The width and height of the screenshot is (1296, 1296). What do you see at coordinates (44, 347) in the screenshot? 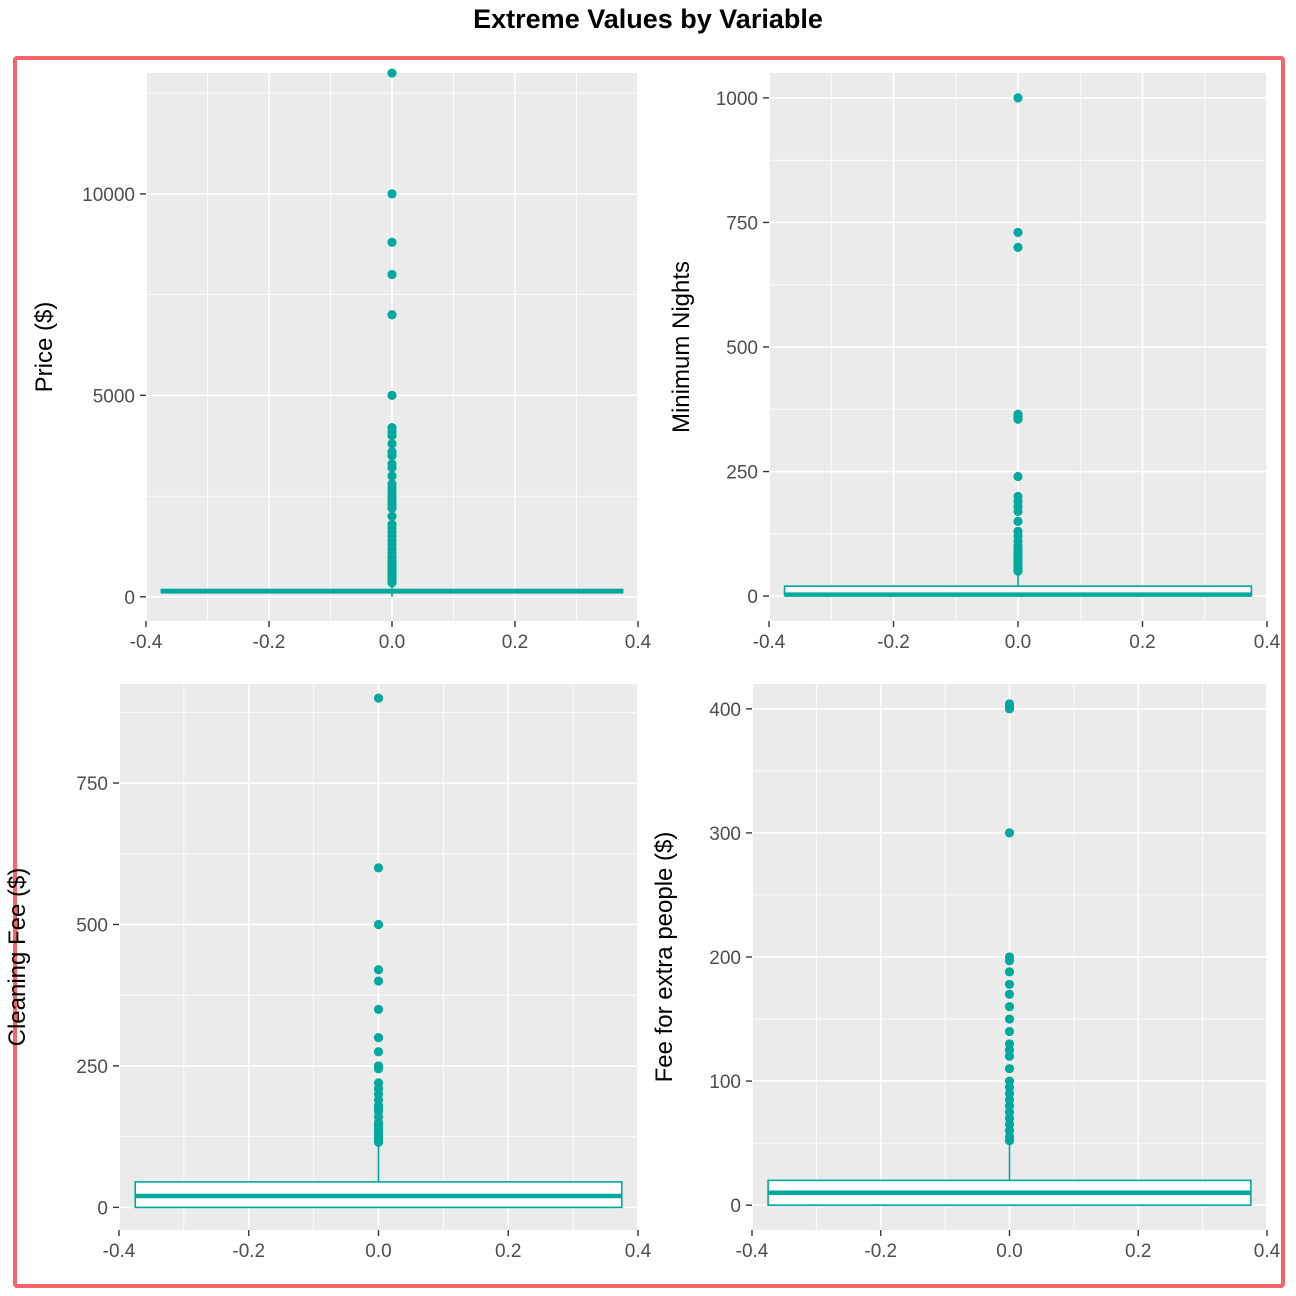
I see `y-axis-title: Price ($)` at bounding box center [44, 347].